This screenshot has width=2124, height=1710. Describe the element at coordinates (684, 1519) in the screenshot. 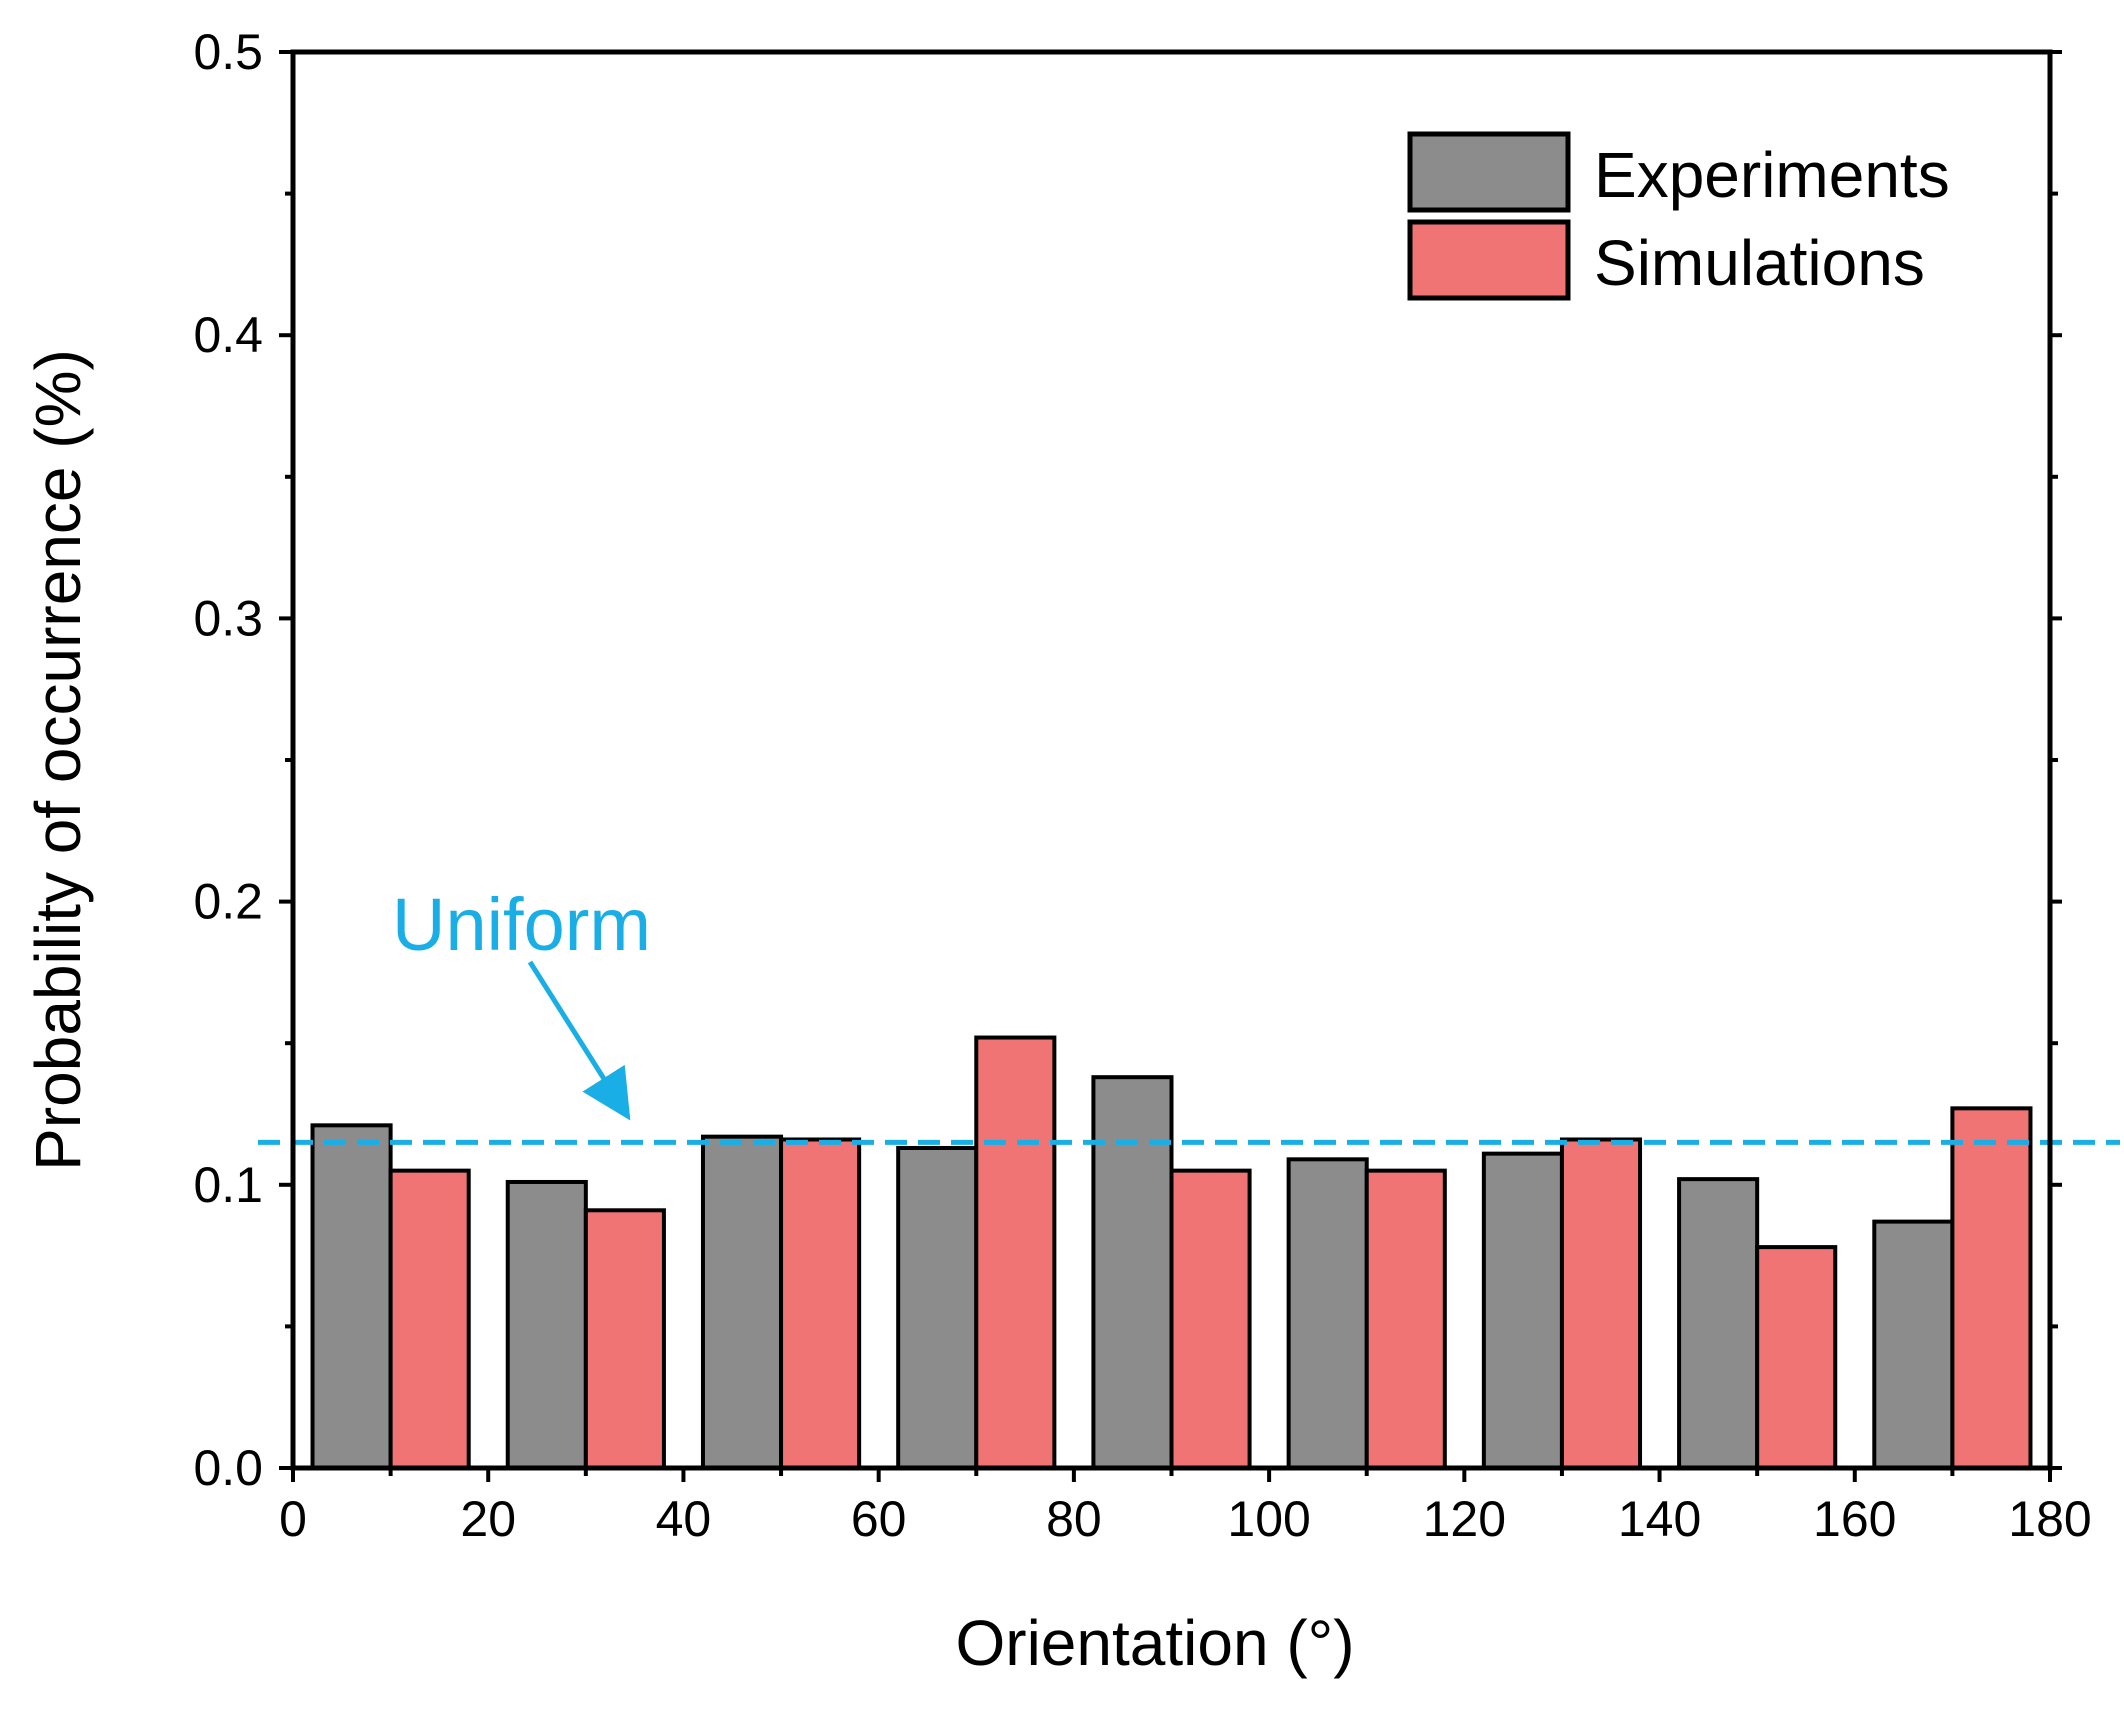

I see `x-tick-label: 40` at that location.